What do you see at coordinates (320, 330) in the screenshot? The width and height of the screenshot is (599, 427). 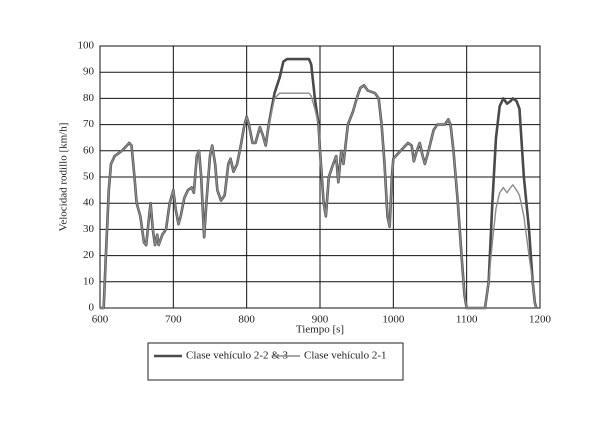 I see `x-axis-label: Tiempo [s]` at bounding box center [320, 330].